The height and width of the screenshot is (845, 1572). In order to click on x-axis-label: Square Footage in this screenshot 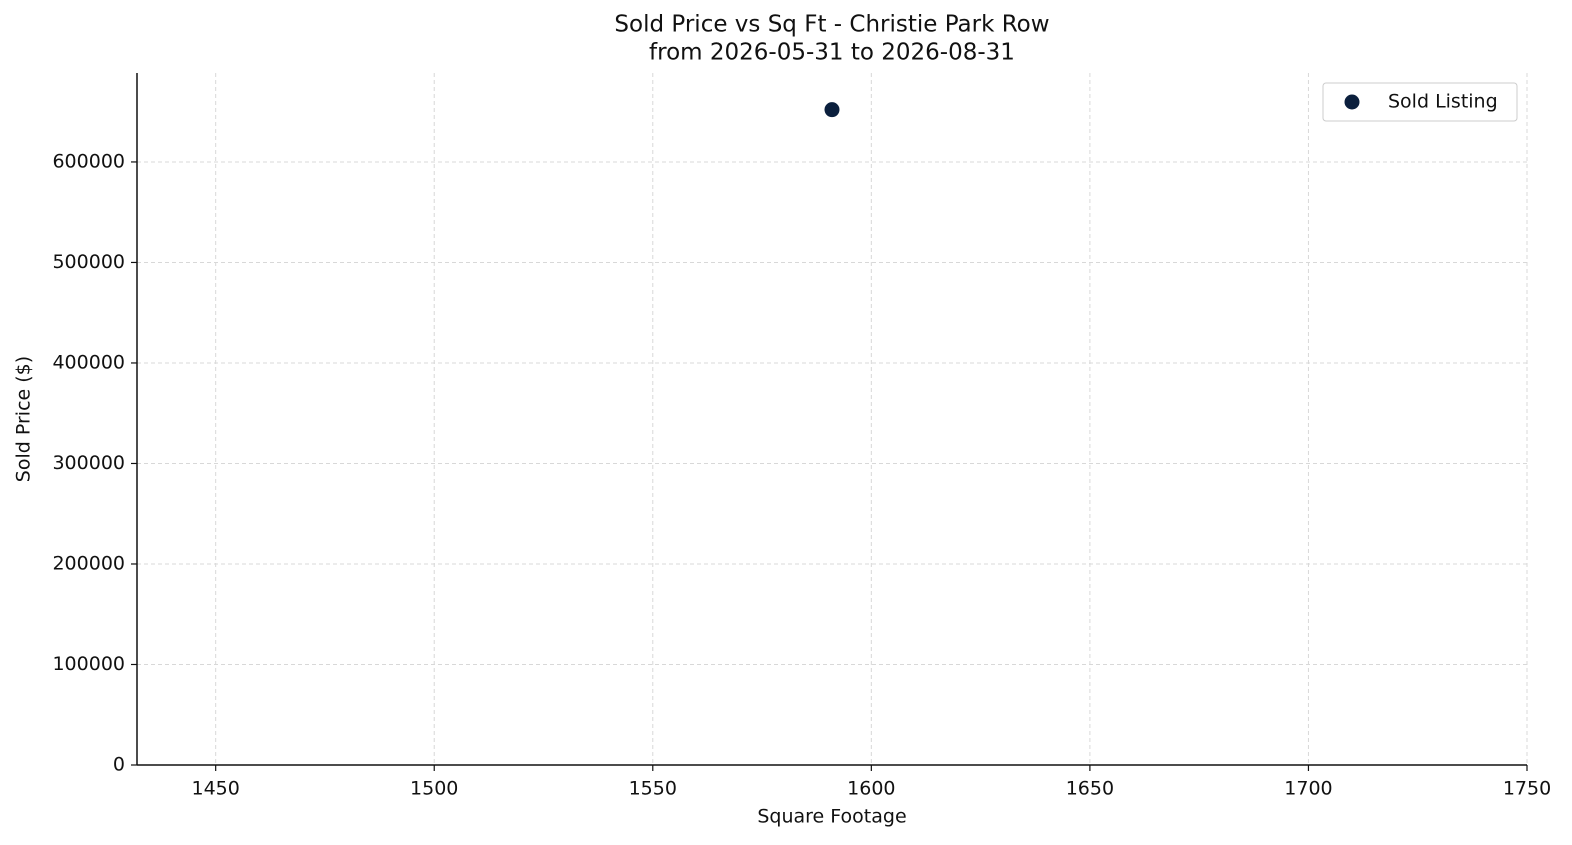, I will do `click(831, 817)`.